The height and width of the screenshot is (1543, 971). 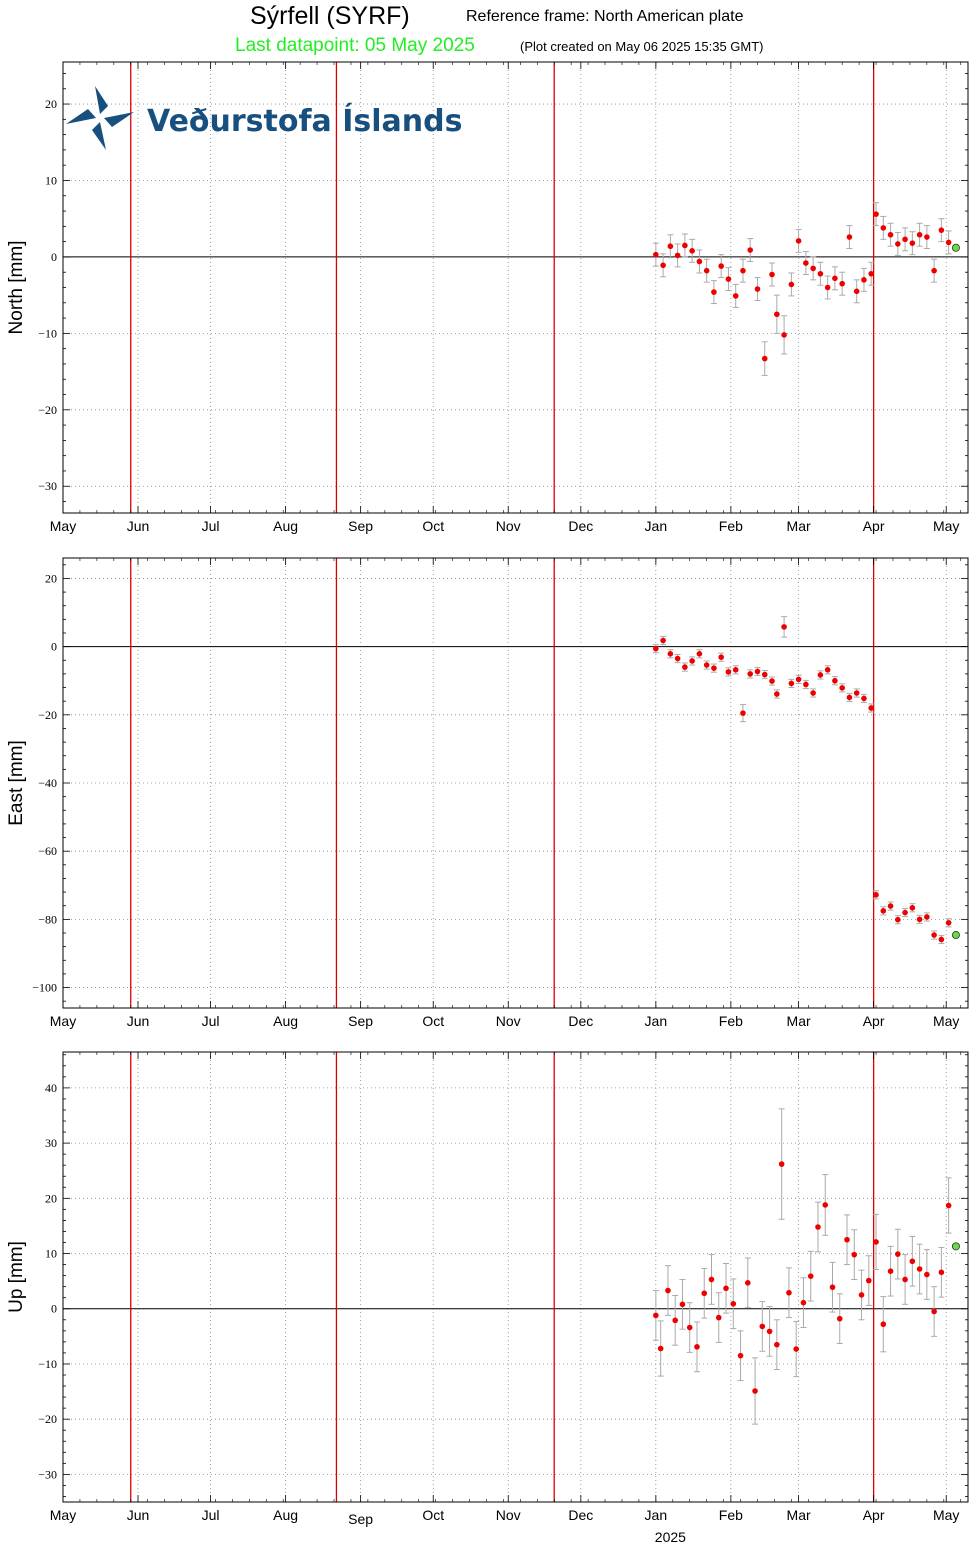 I want to click on x-month-label: Jul, so click(x=211, y=1021).